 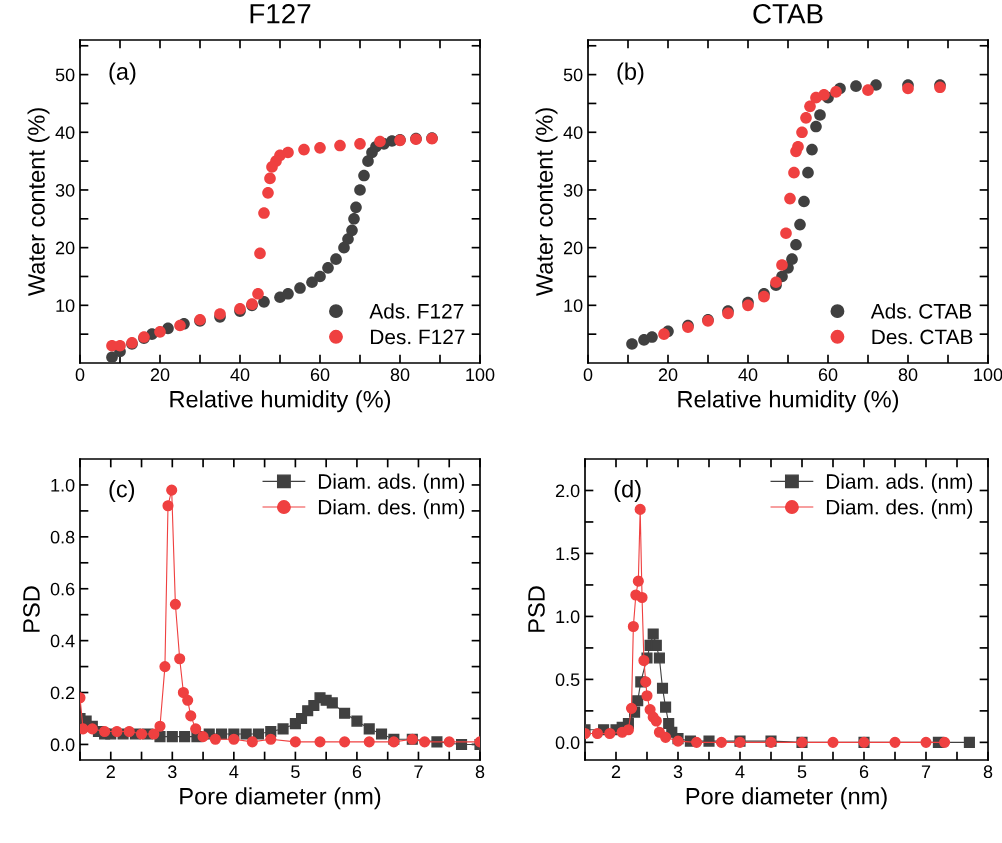 I want to click on legend-label: Des. F127, so click(x=418, y=337).